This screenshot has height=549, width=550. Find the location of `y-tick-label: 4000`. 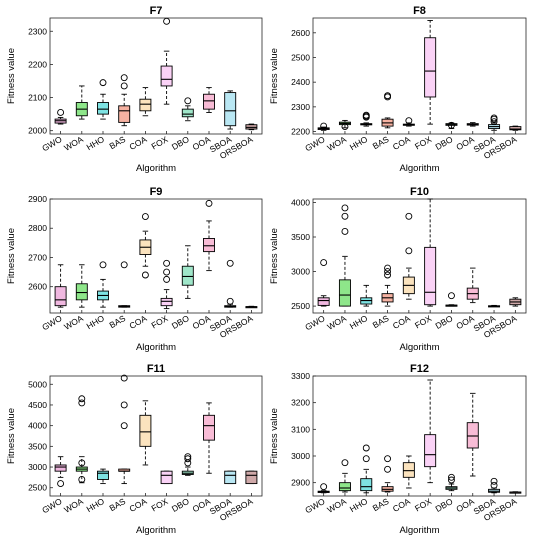

y-tick-label: 4000 is located at coordinates (37, 426).